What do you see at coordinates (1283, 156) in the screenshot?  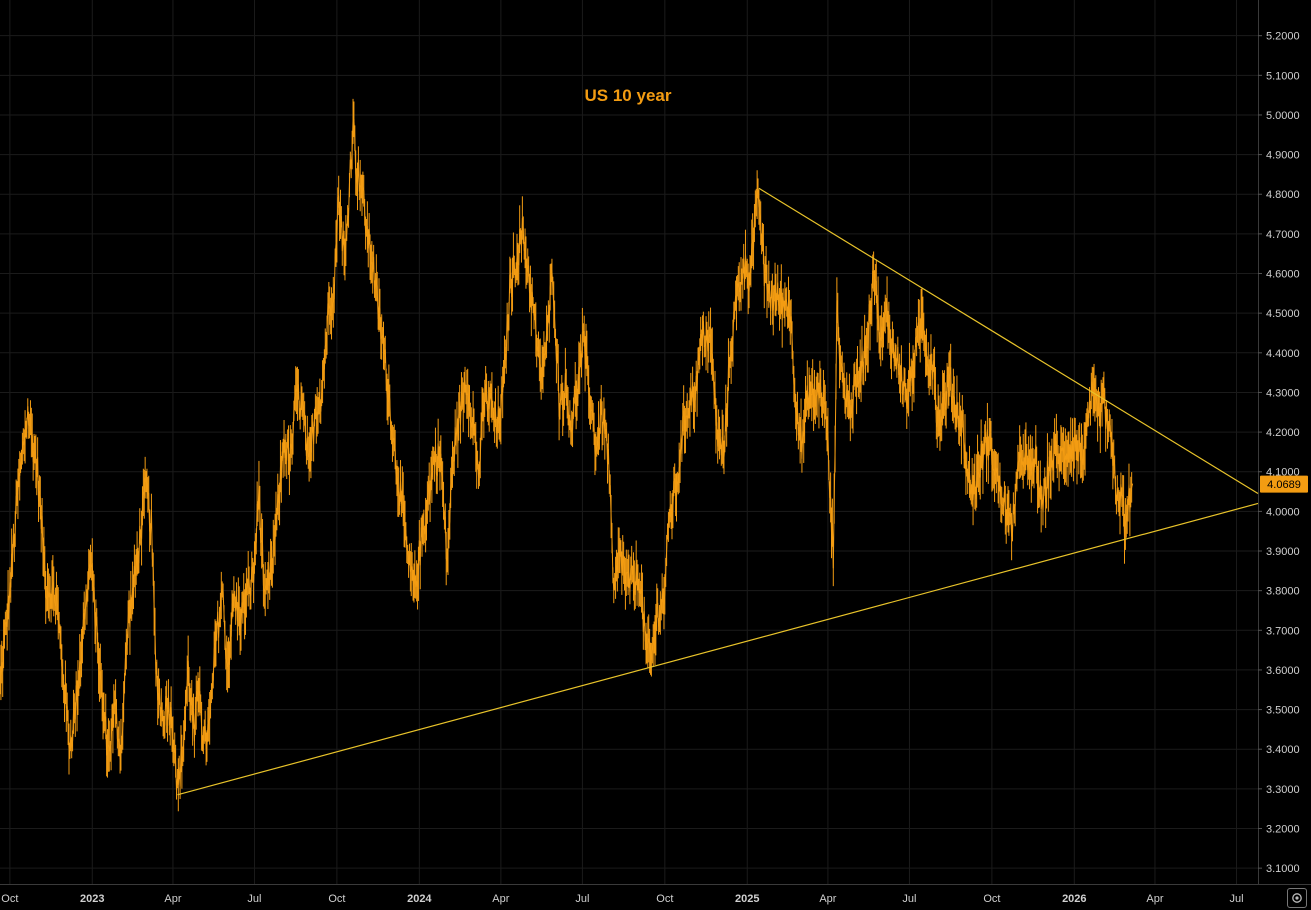 I see `y-tick-label: 4.9000` at bounding box center [1283, 156].